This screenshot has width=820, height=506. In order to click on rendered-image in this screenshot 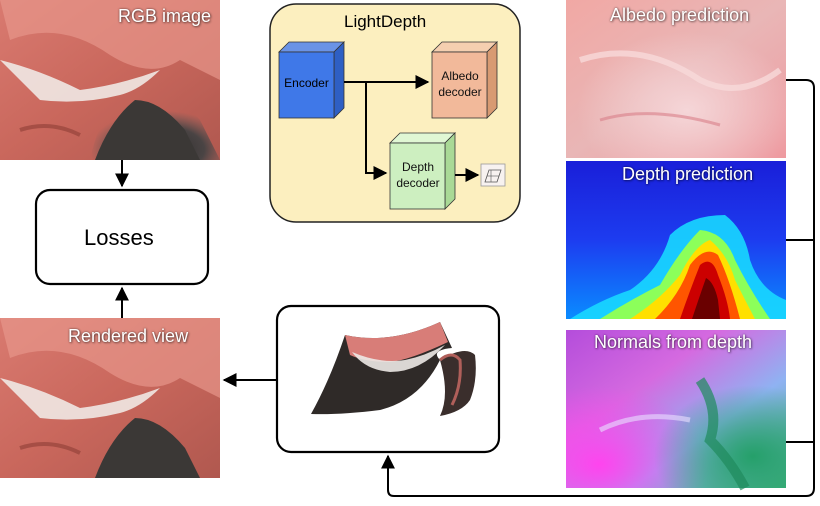, I will do `click(110, 398)`.